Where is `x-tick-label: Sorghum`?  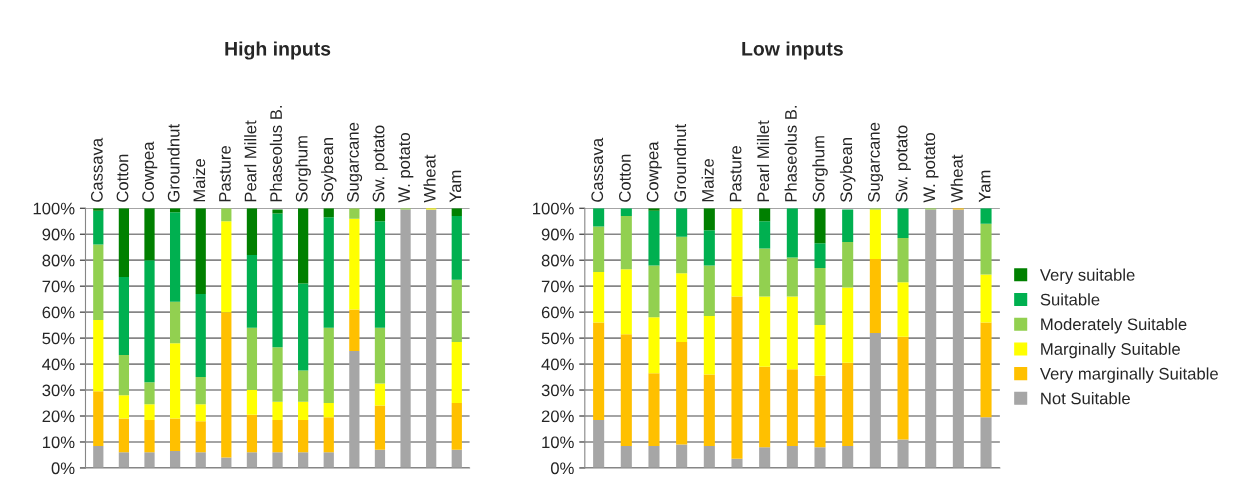
x-tick-label: Sorghum is located at coordinates (820, 169).